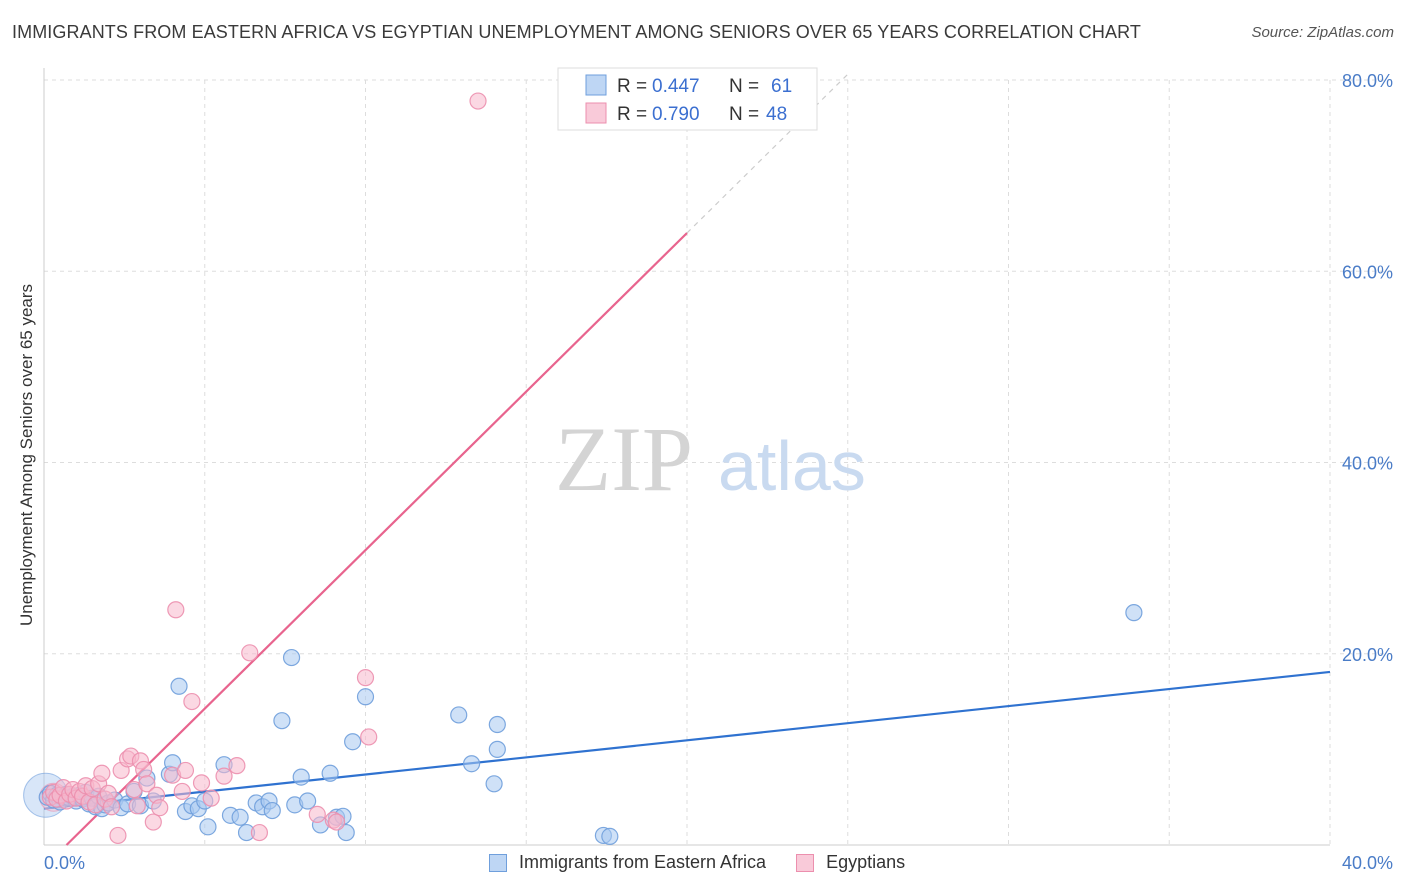 This screenshot has width=1406, height=892. What do you see at coordinates (776, 114) in the screenshot?
I see `legend-n-value-2: 48` at bounding box center [776, 114].